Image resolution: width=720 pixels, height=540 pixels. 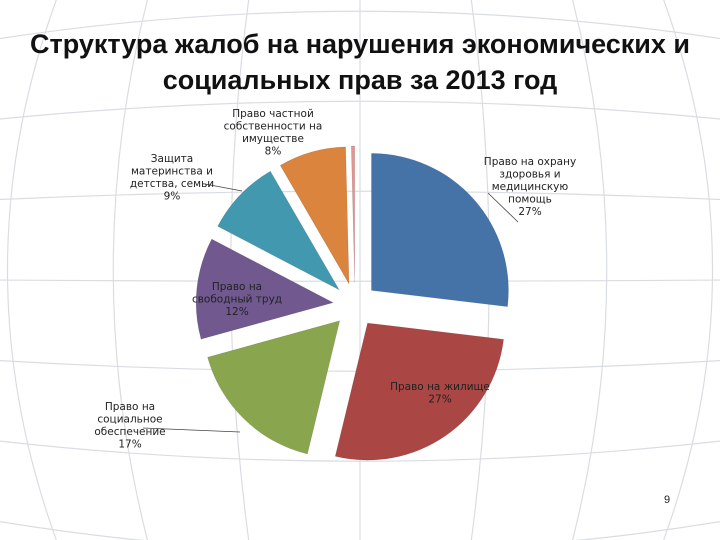 What do you see at coordinates (237, 300) in the screenshot?
I see `data-label-text: свободный труд` at bounding box center [237, 300].